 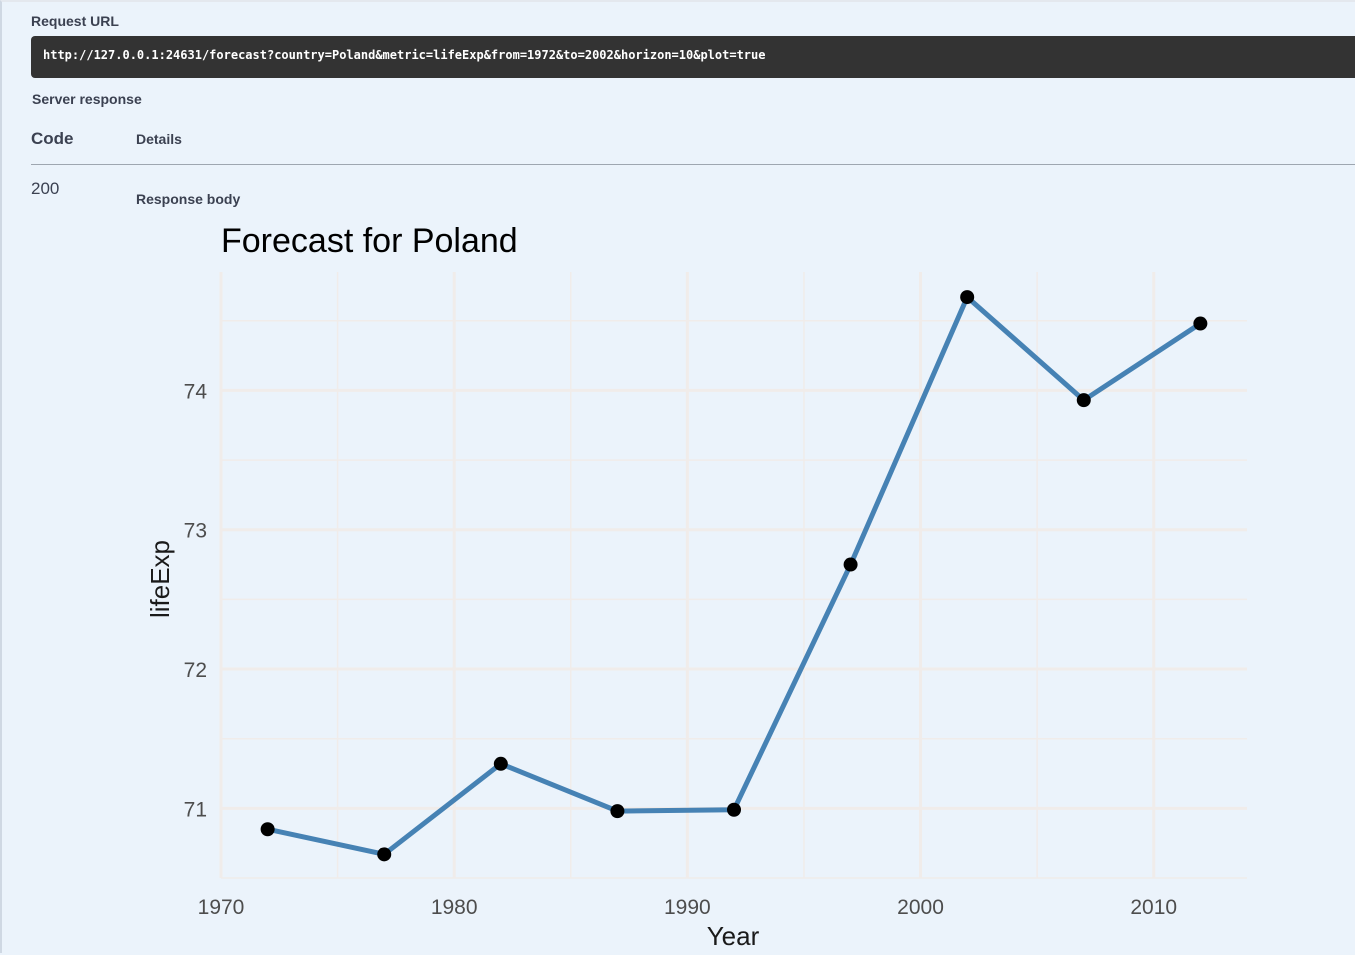 I want to click on request-url-label: Request URL, so click(x=75, y=21).